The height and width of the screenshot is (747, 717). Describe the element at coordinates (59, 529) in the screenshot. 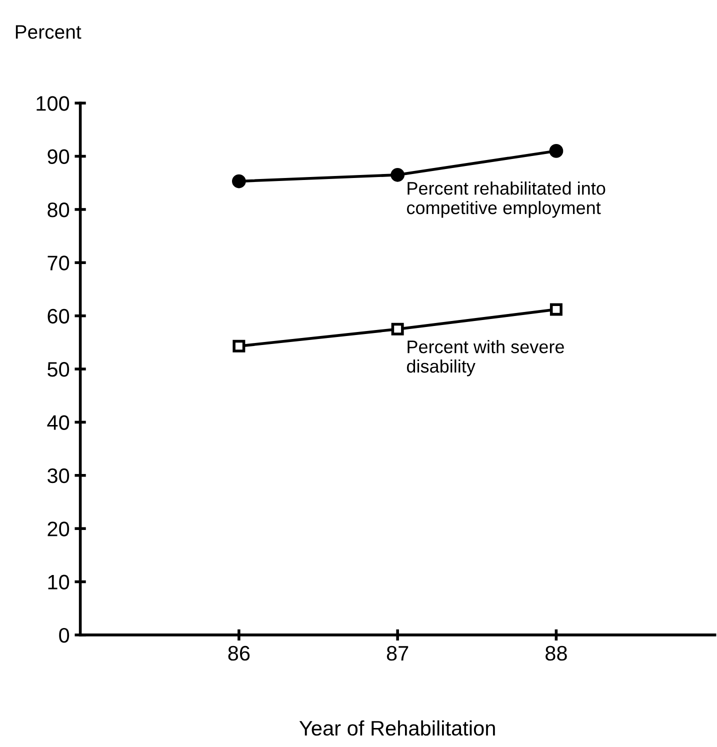

I see `y-tick-label: 20` at that location.